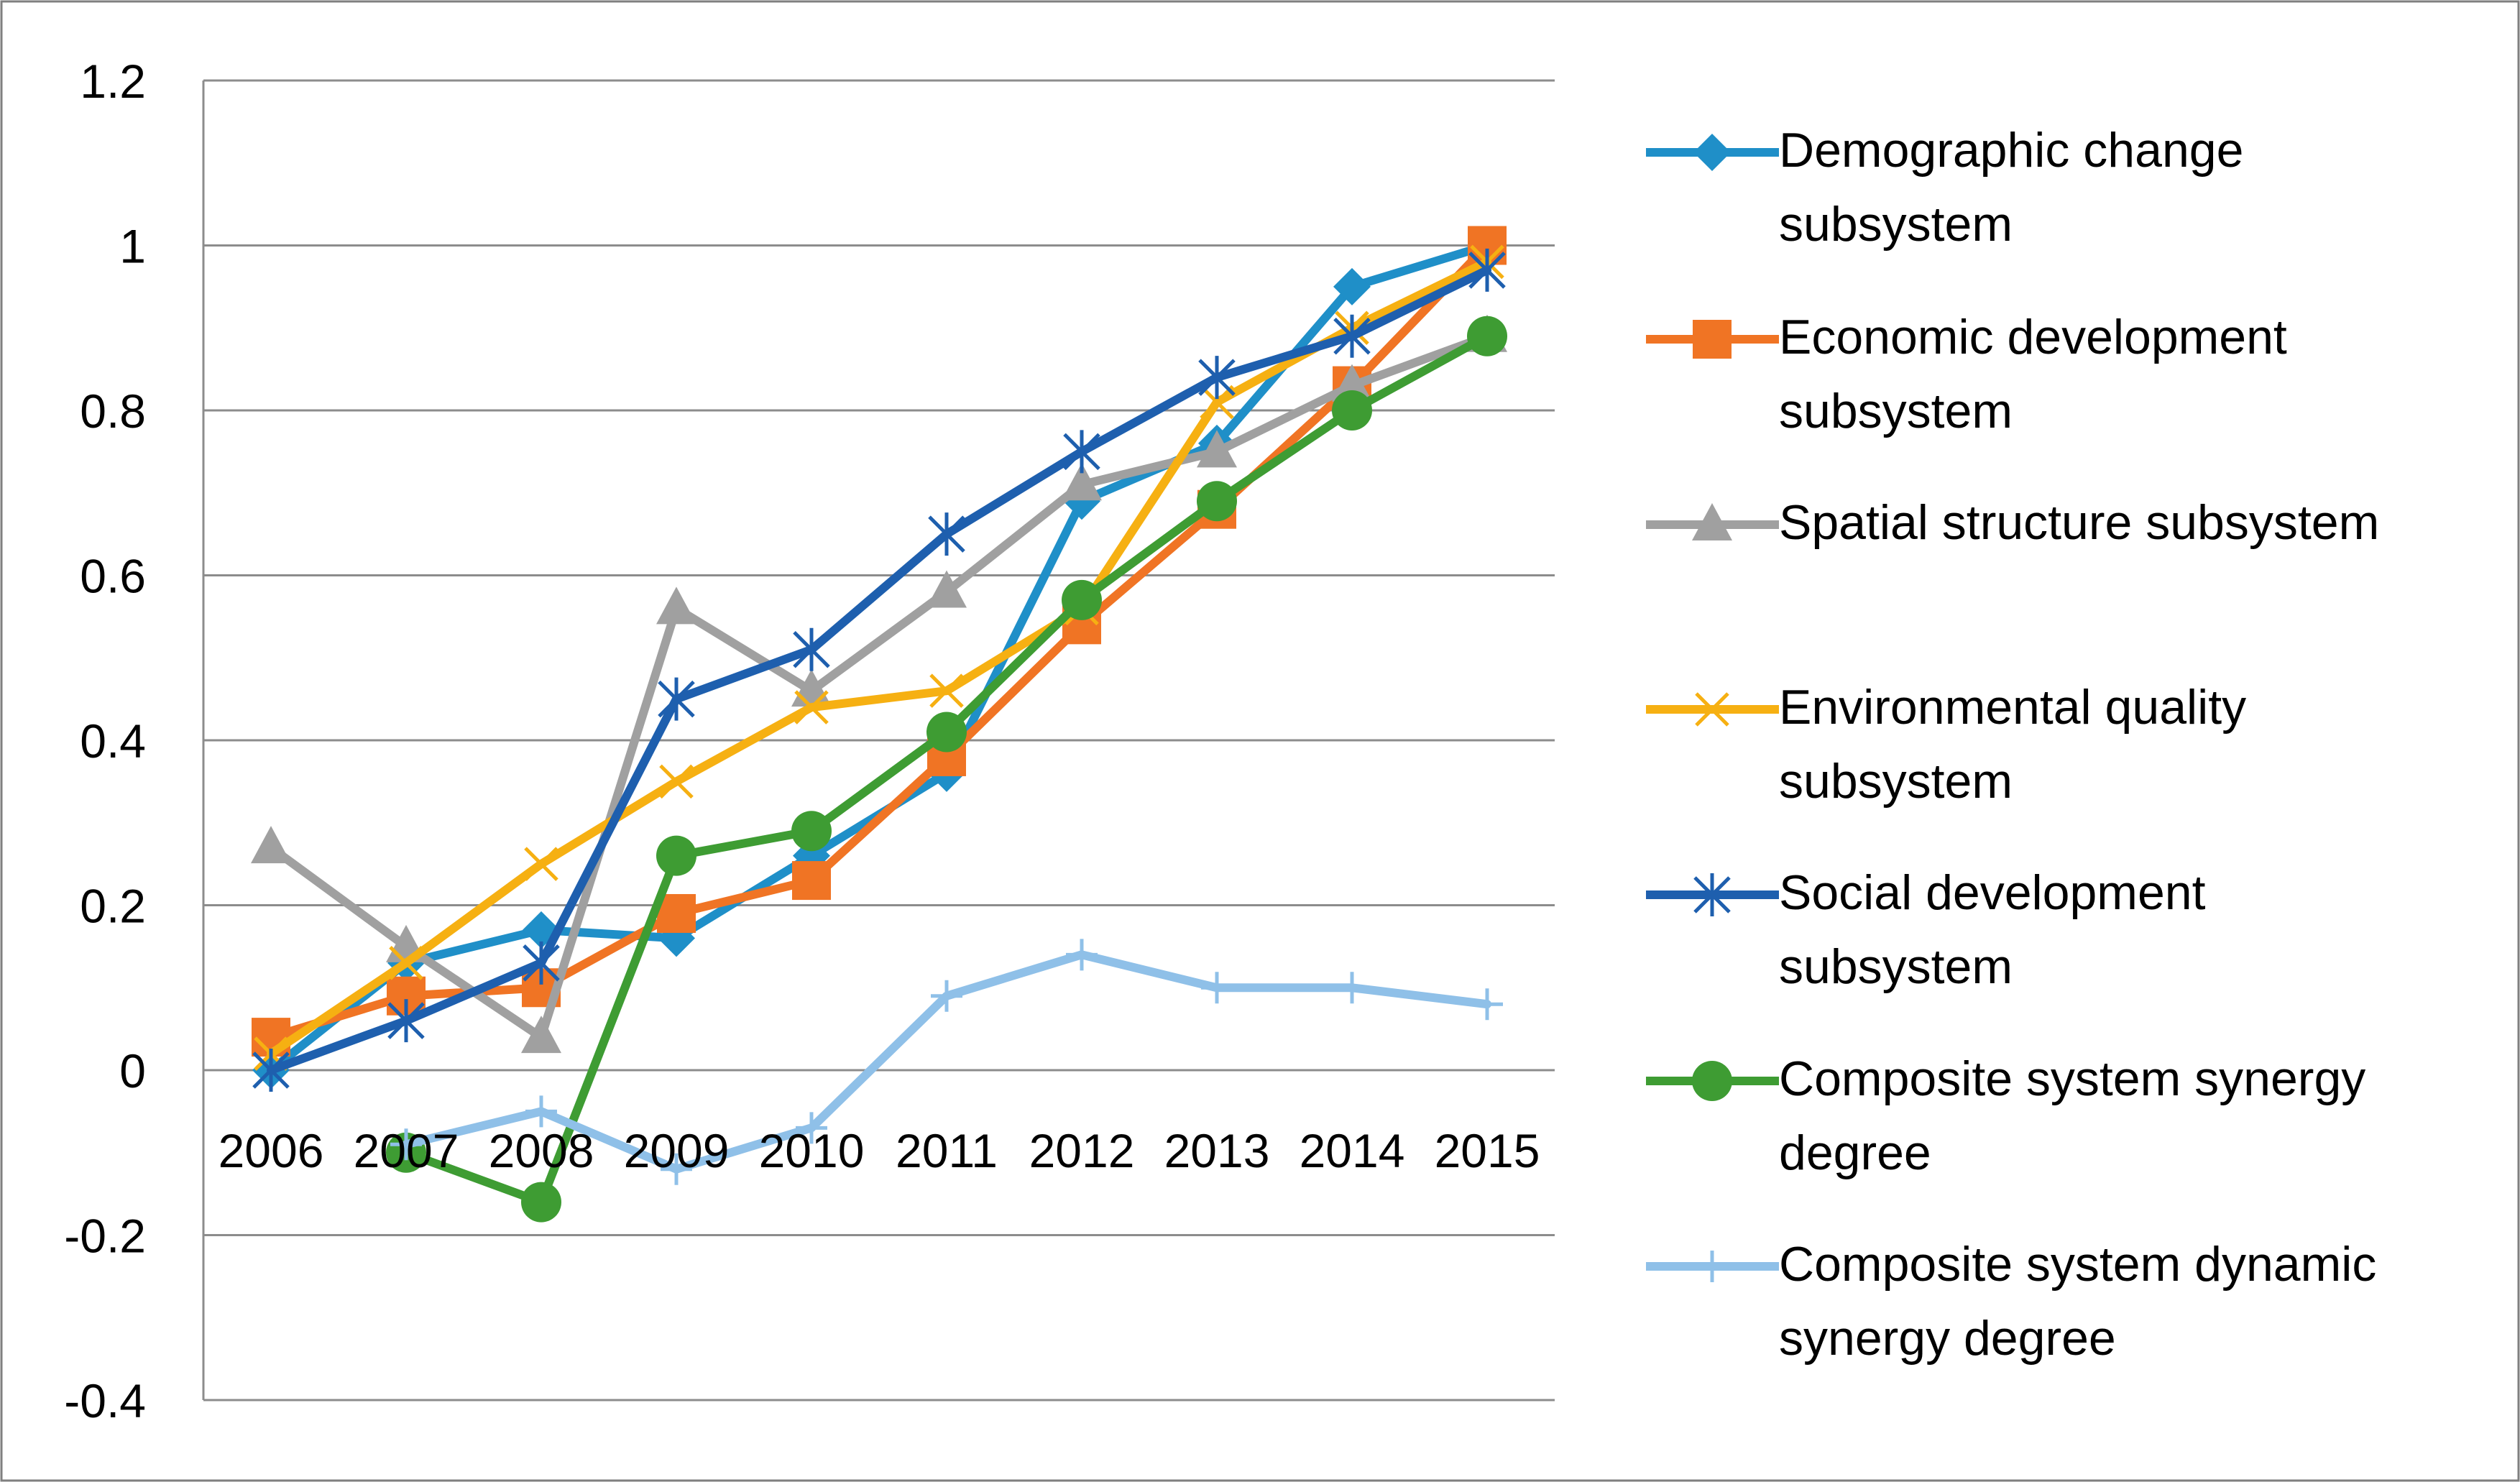  What do you see at coordinates (1944, 187) in the screenshot?
I see `legend-item: Demographic change subsystem` at bounding box center [1944, 187].